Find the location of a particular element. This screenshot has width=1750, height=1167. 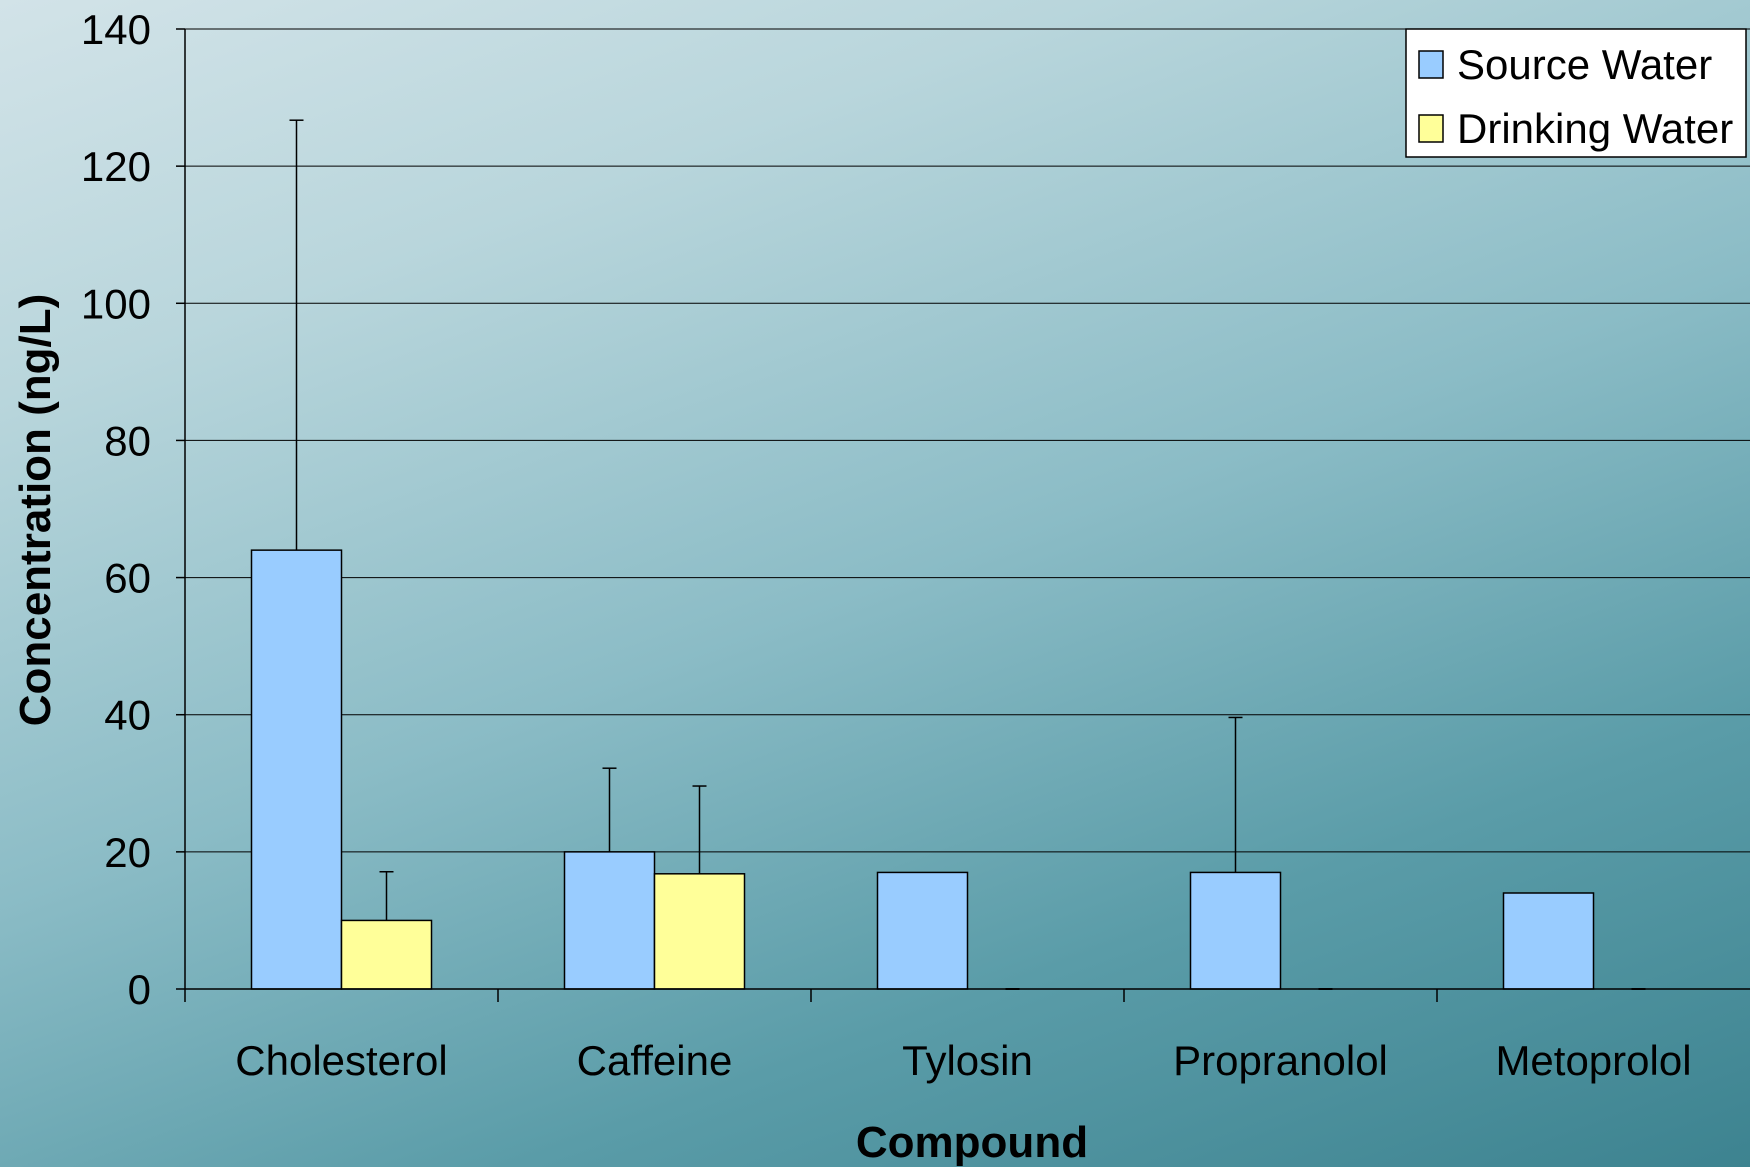

bar-source-water-propranolol is located at coordinates (1235, 930).